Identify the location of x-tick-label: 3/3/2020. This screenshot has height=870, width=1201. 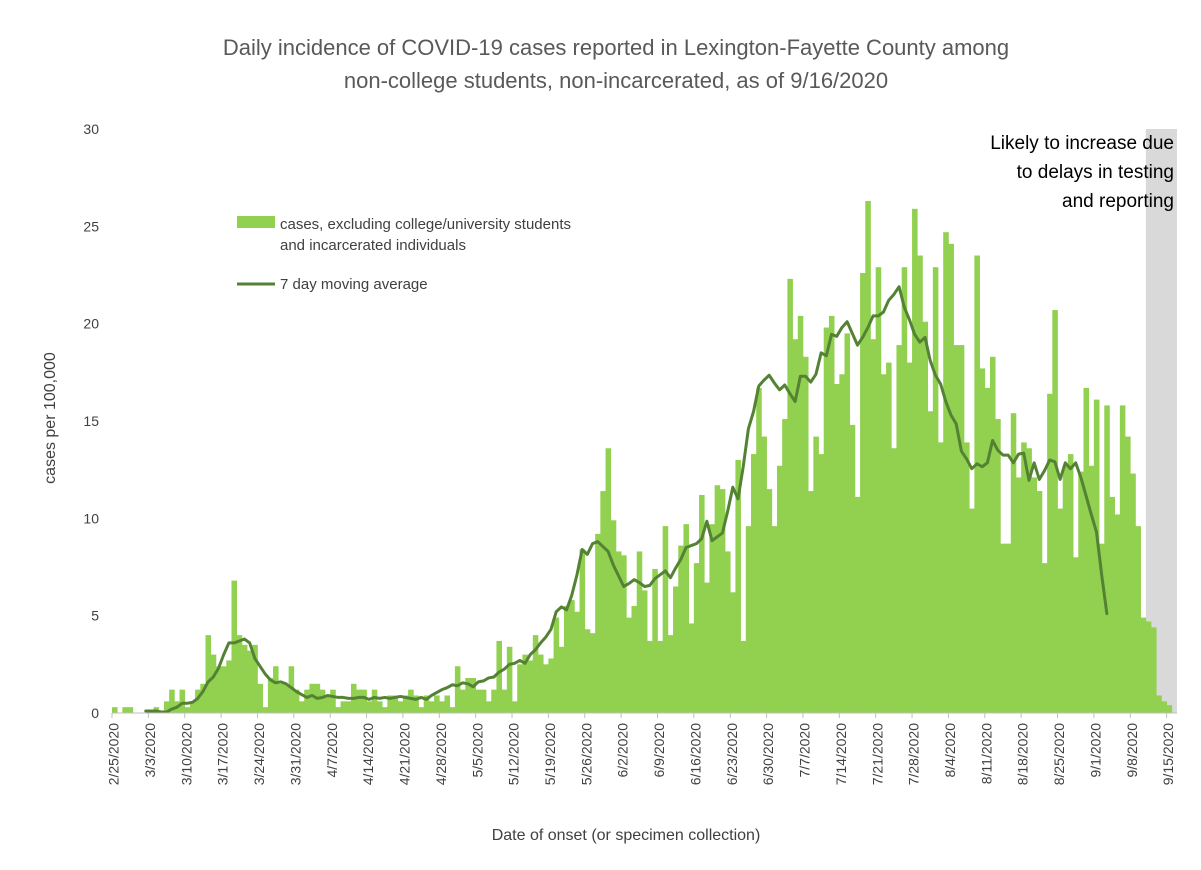
(150, 750).